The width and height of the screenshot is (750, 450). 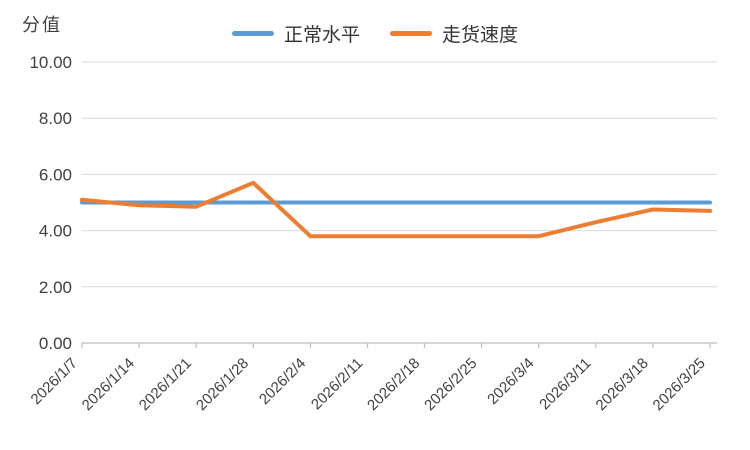 I want to click on y-tick-label: 10.00, so click(x=50, y=62).